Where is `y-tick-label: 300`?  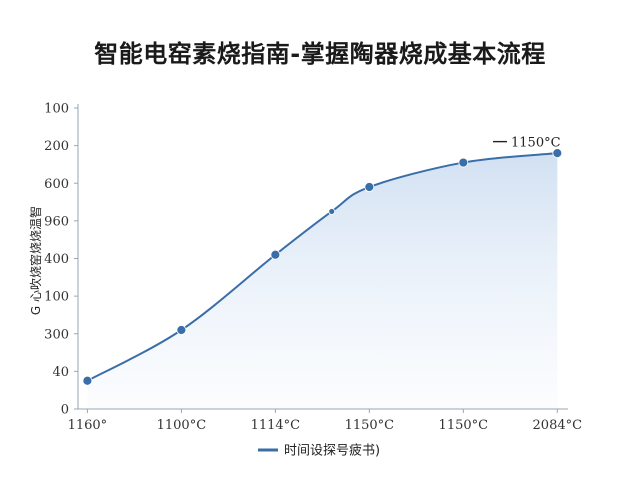
y-tick-label: 300 is located at coordinates (56, 334).